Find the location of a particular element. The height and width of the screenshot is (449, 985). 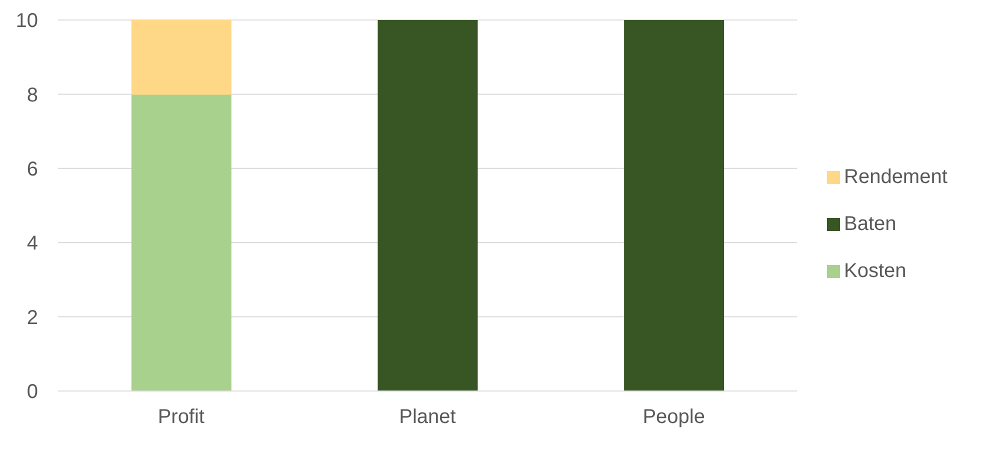

y-tick-label: 8 is located at coordinates (32, 95).